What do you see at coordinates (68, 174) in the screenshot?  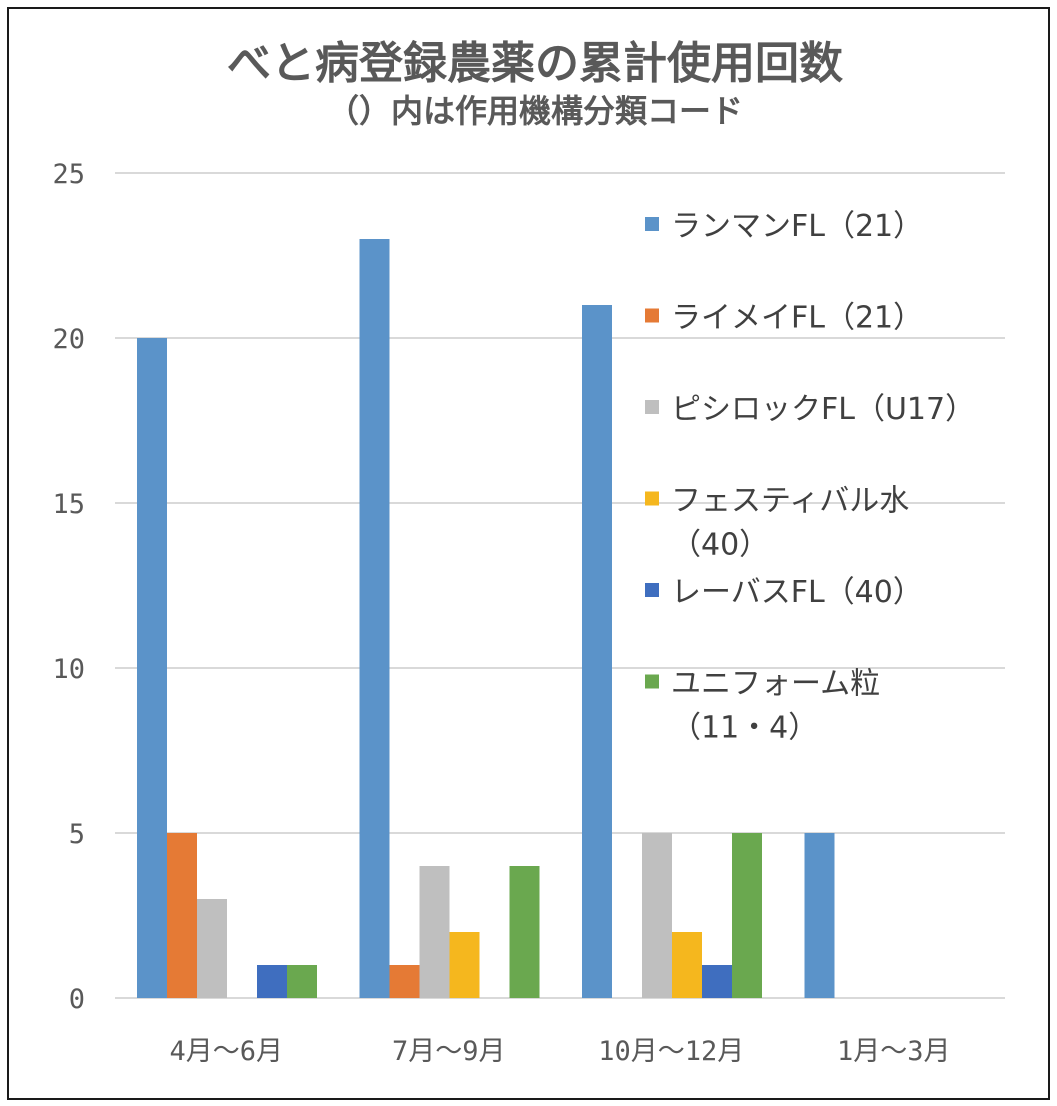 I see `y-tick-label: 25` at bounding box center [68, 174].